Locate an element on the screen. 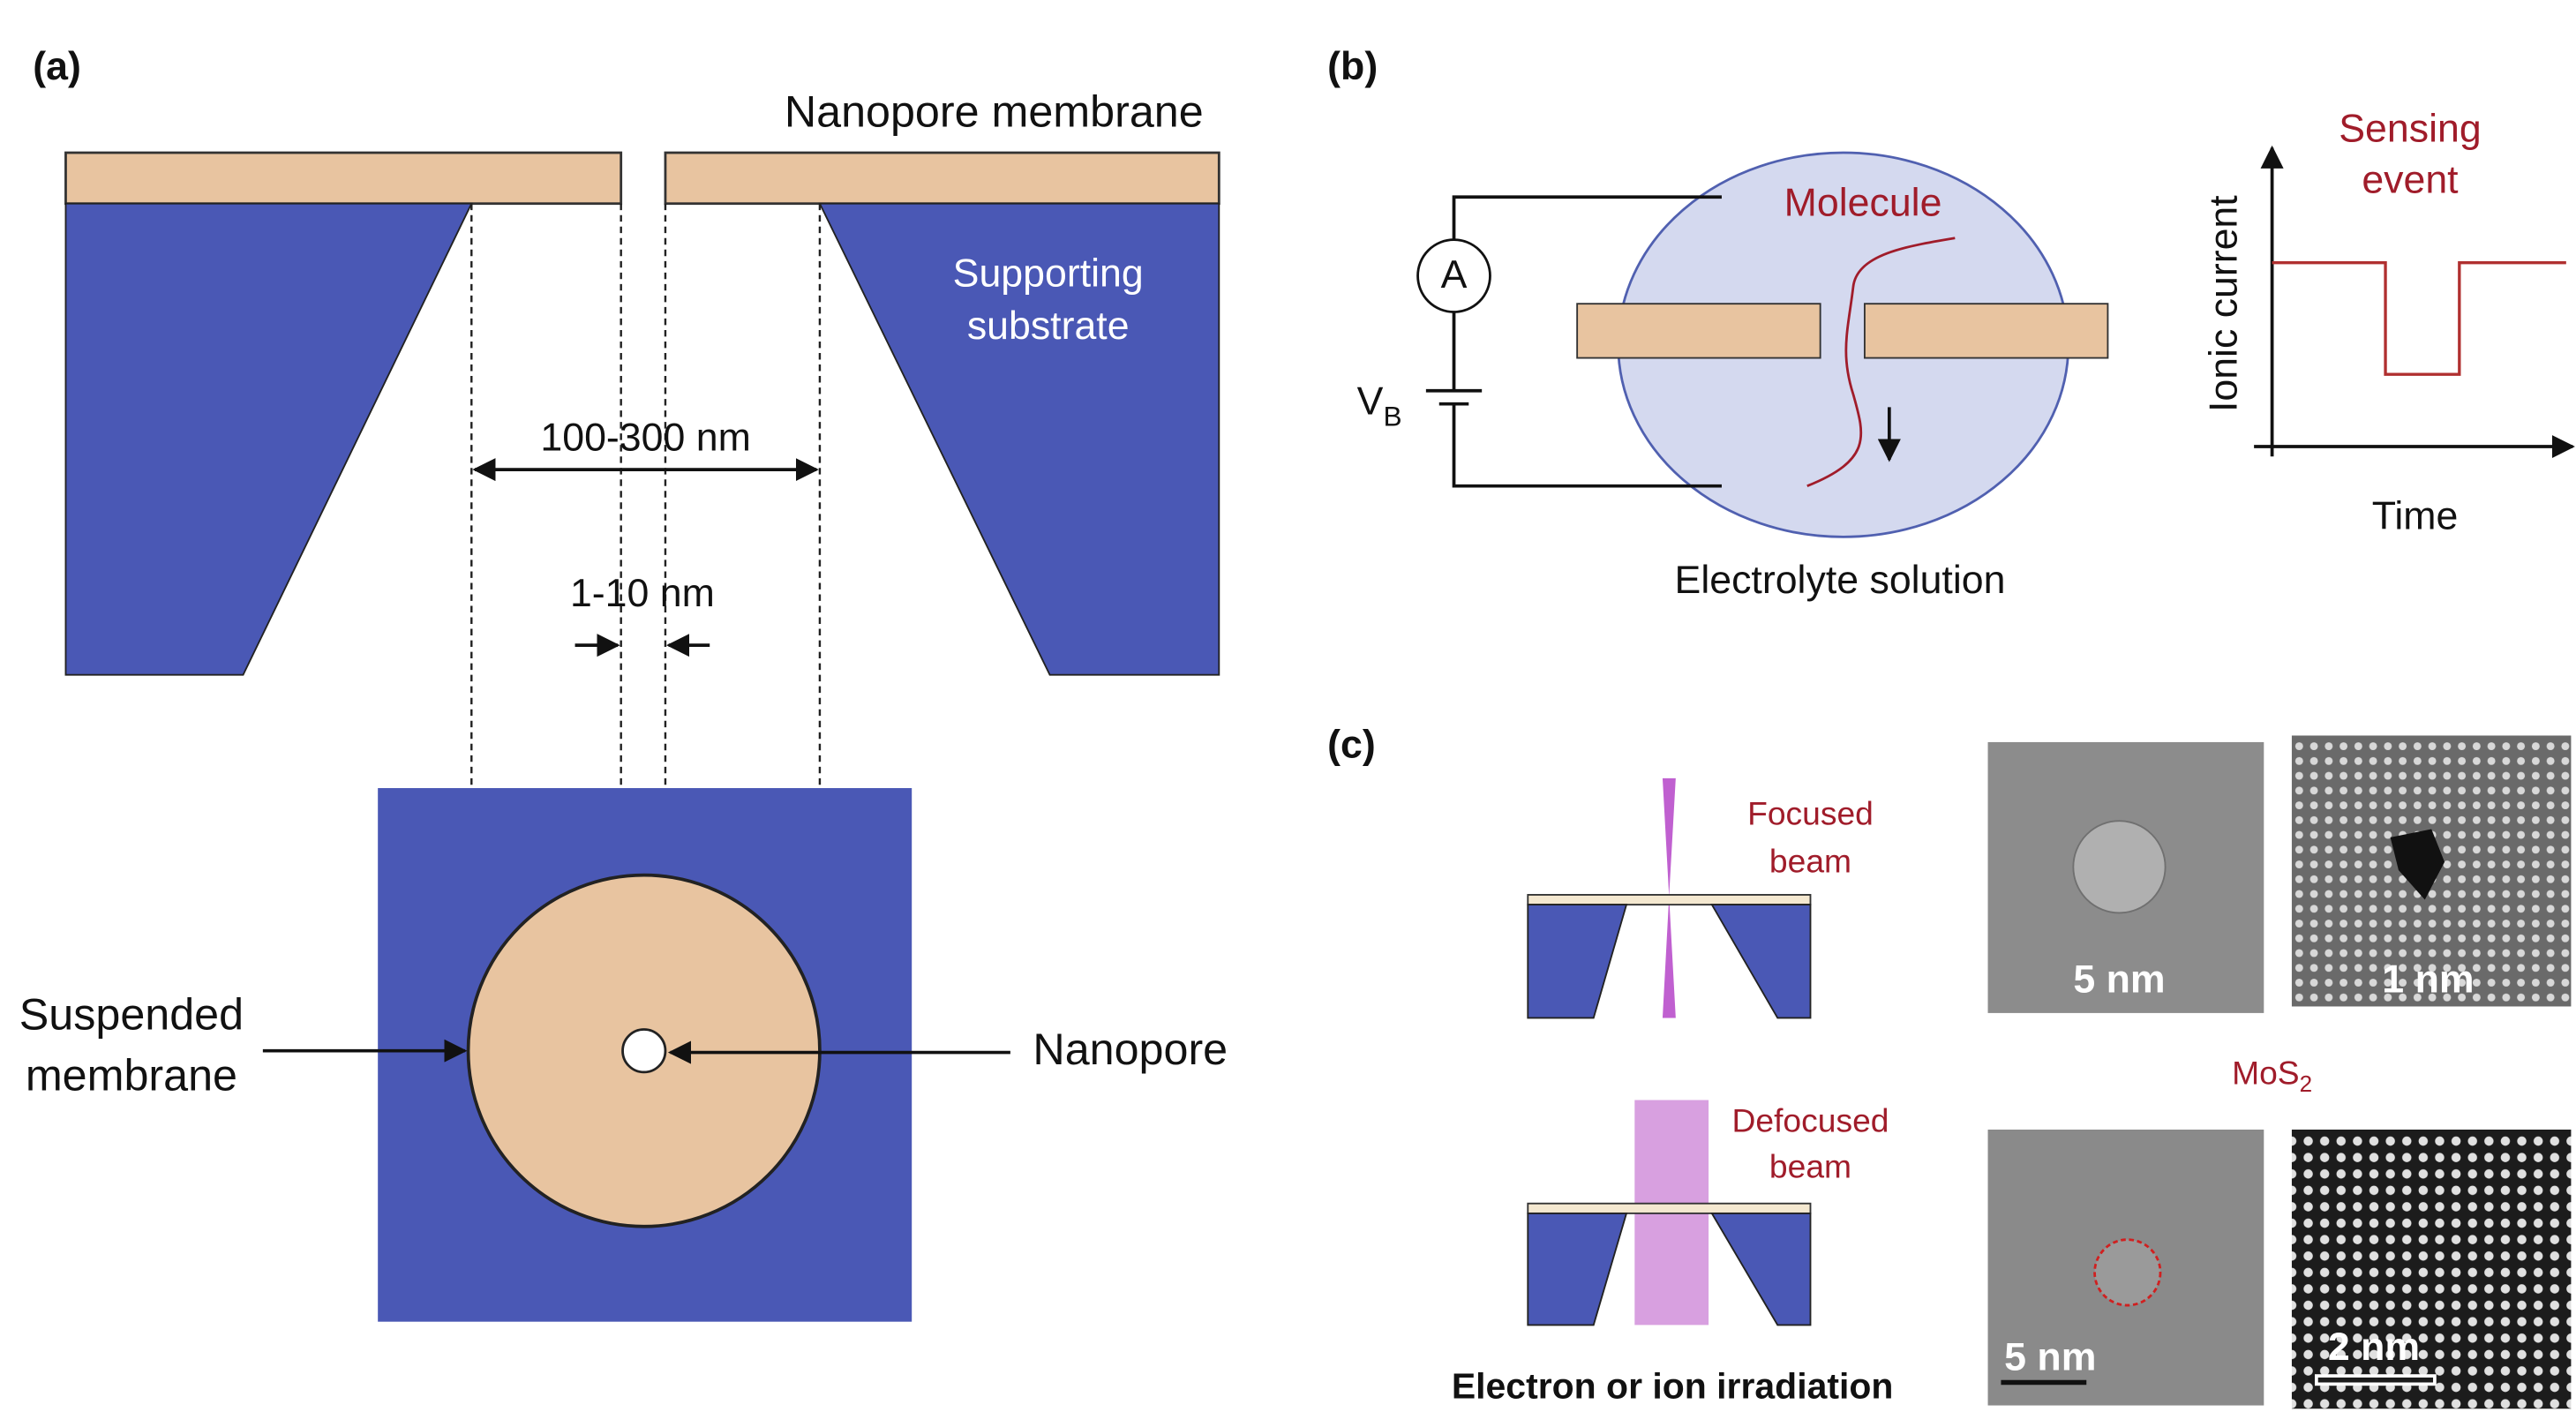 The height and width of the screenshot is (1412, 2576). y-axis-label: Ionic current is located at coordinates (2223, 303).